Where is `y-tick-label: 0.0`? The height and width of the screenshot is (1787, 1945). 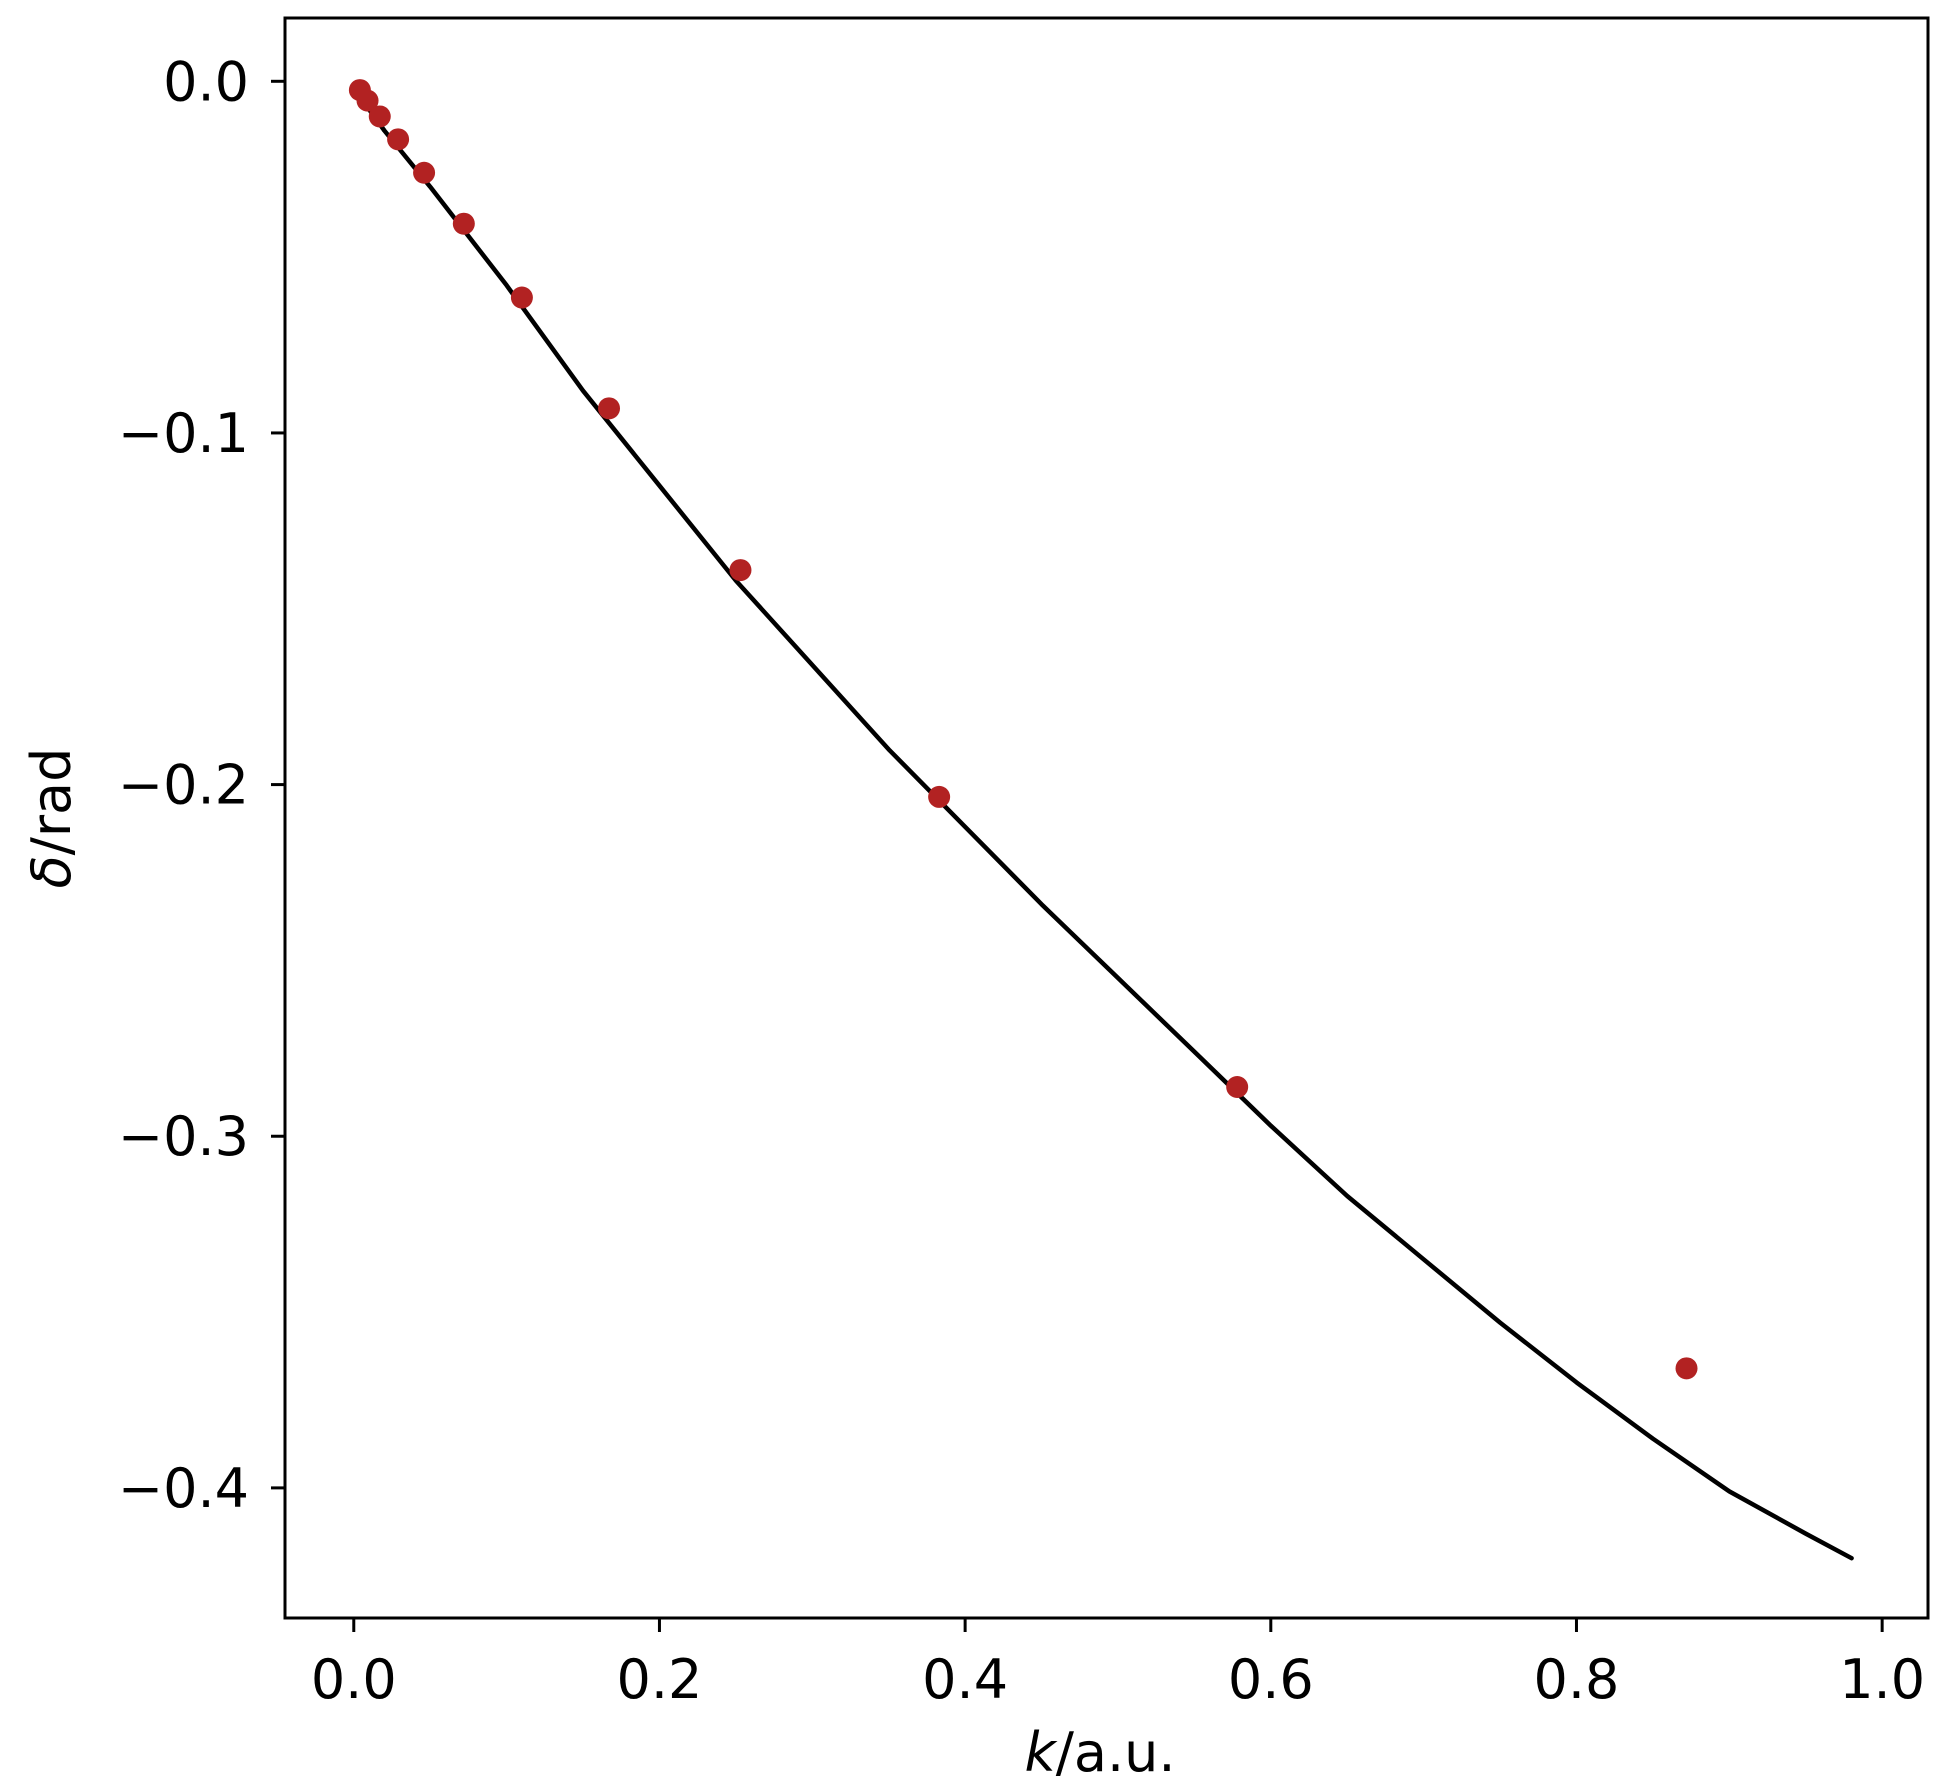 y-tick-label: 0.0 is located at coordinates (206, 81).